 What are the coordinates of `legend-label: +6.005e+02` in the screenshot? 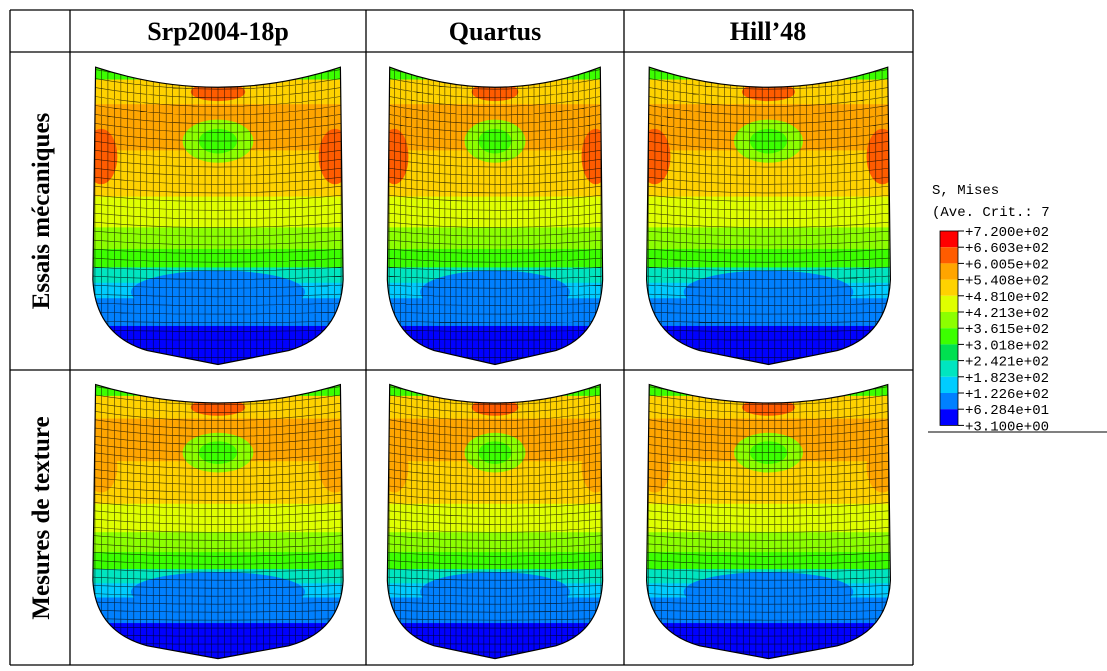 It's located at (1007, 265).